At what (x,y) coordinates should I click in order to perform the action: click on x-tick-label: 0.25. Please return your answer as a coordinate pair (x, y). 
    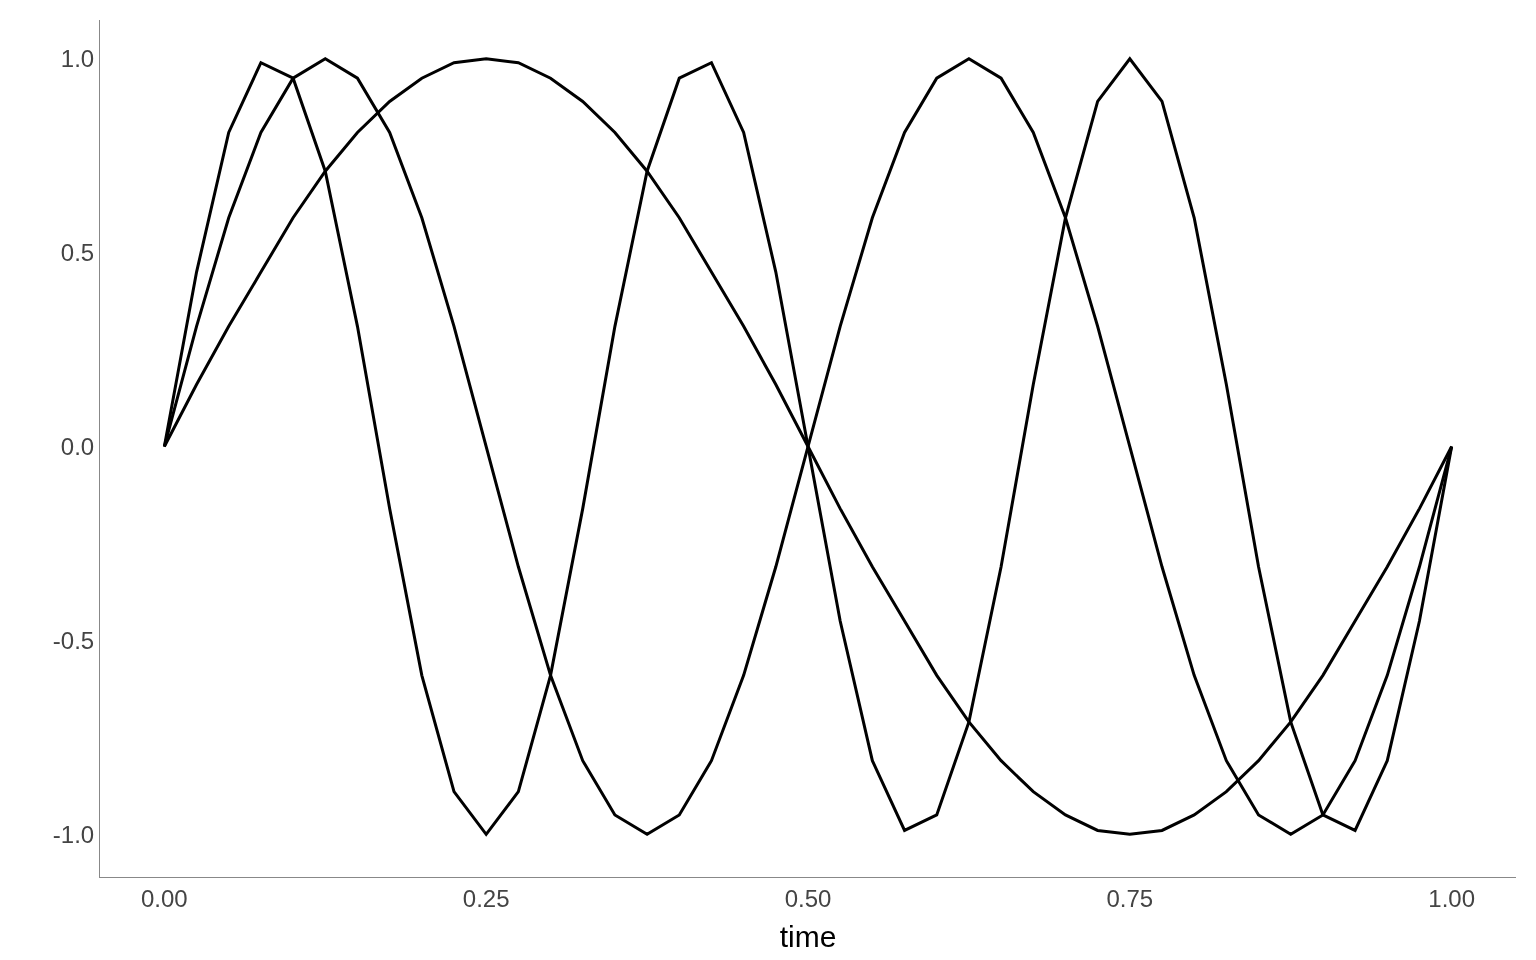
    Looking at the image, I should click on (486, 898).